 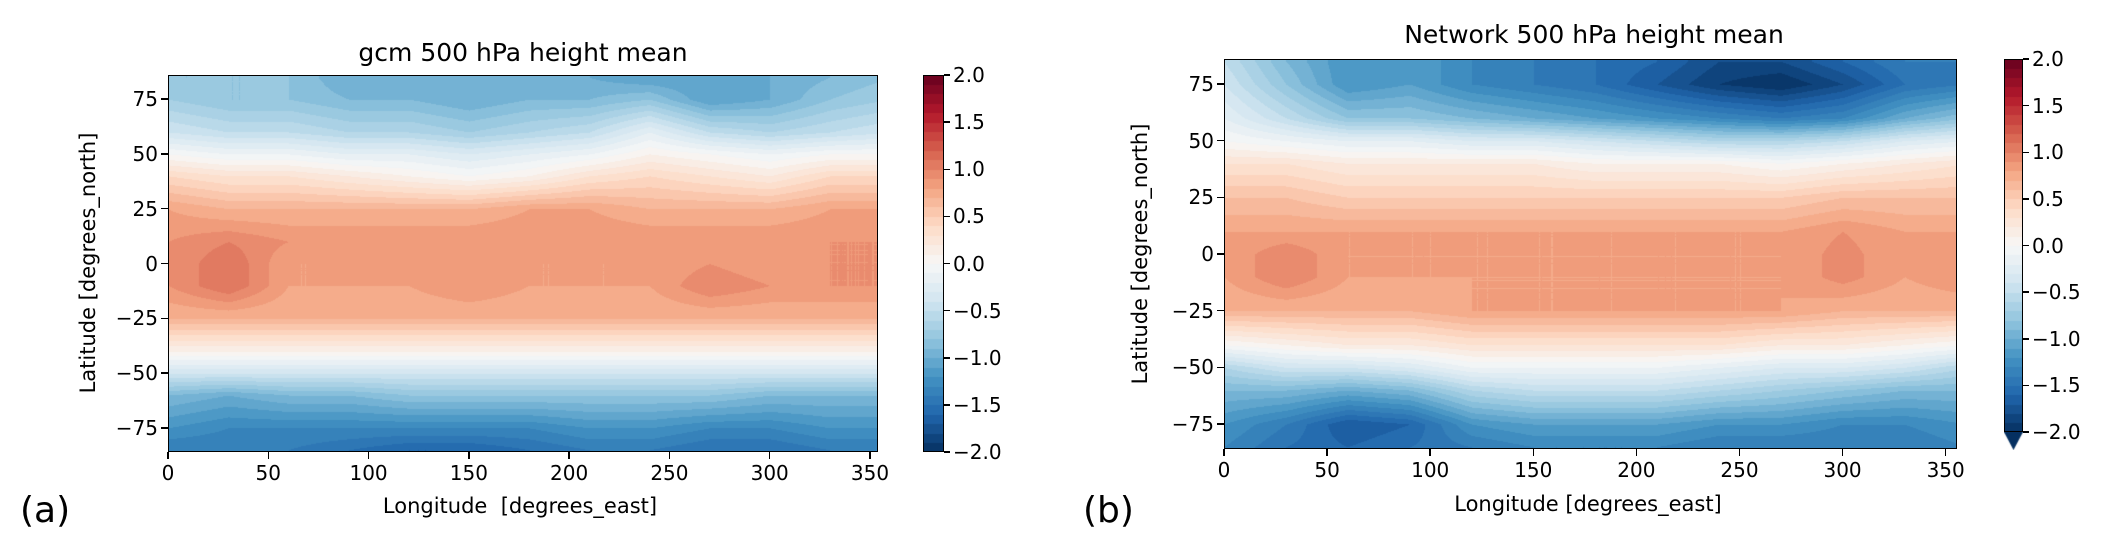 What do you see at coordinates (1594, 34) in the screenshot?
I see `title-b: Network 500 hPa height mean` at bounding box center [1594, 34].